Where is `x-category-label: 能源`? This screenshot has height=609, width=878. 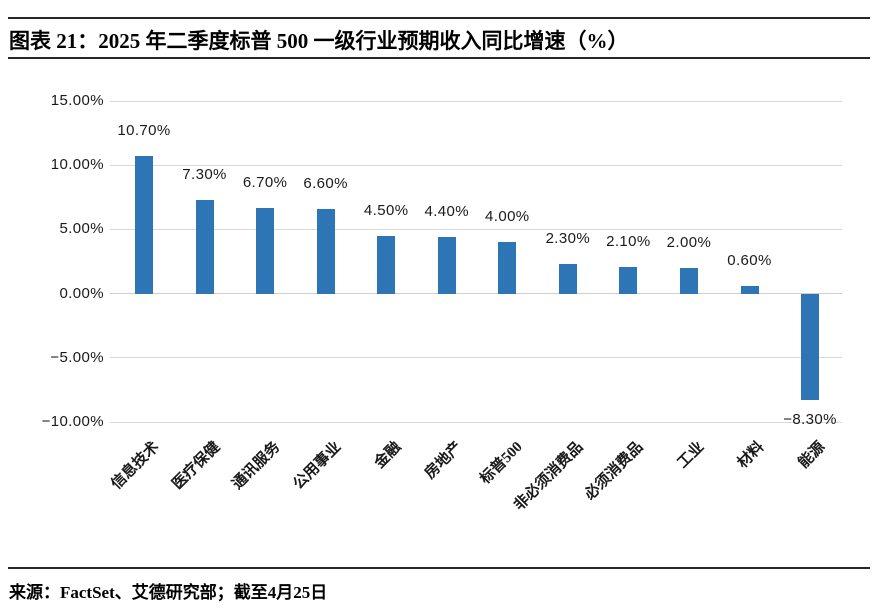
x-category-label: 能源 is located at coordinates (812, 455).